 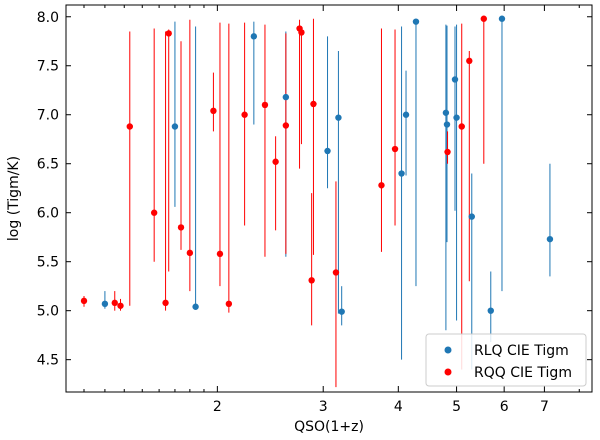 I want to click on legend-marker-rlq, so click(x=448, y=350).